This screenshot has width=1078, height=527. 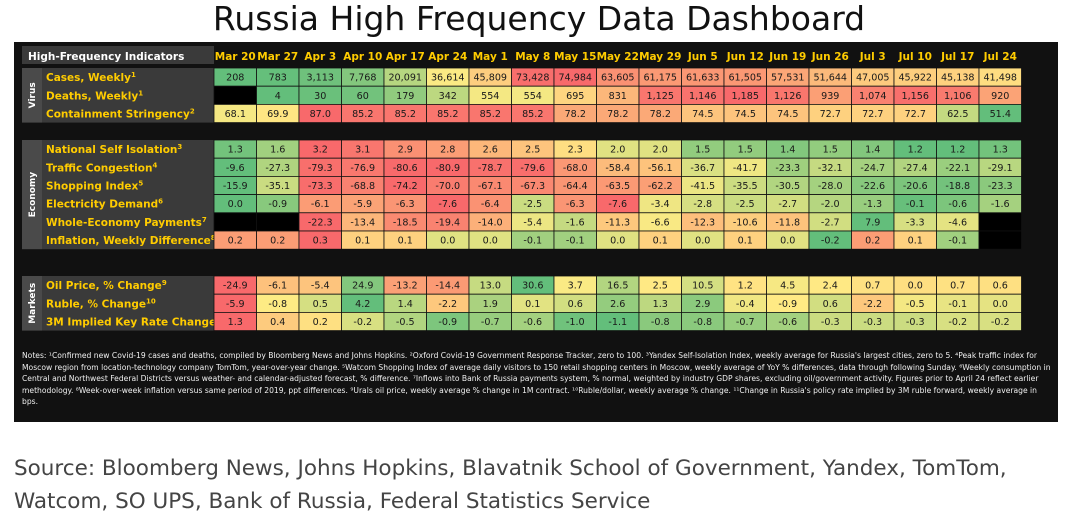 I want to click on cell-value: -5.4, so click(x=532, y=222).